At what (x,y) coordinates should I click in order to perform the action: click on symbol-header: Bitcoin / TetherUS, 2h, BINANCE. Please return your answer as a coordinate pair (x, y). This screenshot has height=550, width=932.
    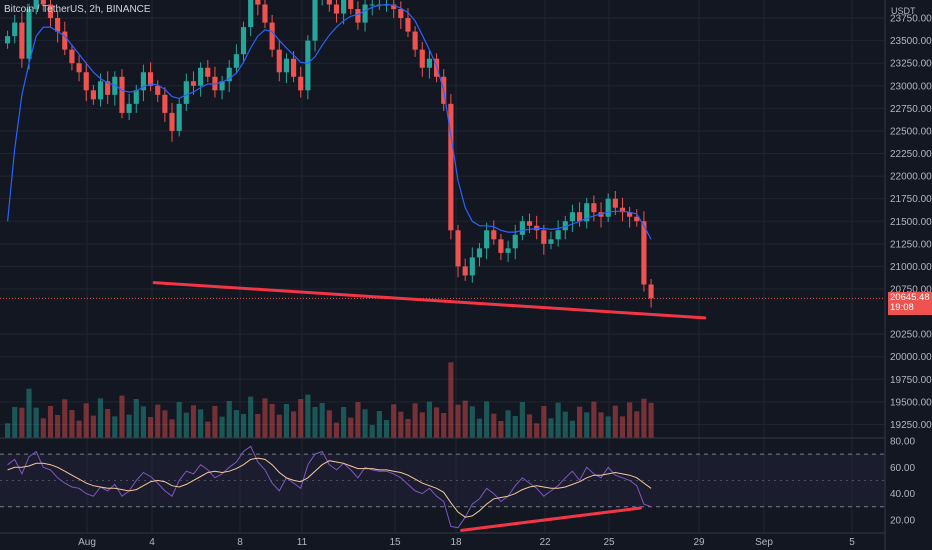
    Looking at the image, I should click on (77, 9).